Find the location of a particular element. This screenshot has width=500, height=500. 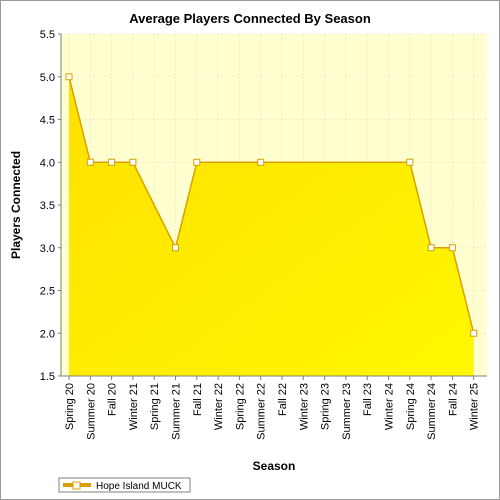

x-tick-label: Fall 24 is located at coordinates (453, 399).